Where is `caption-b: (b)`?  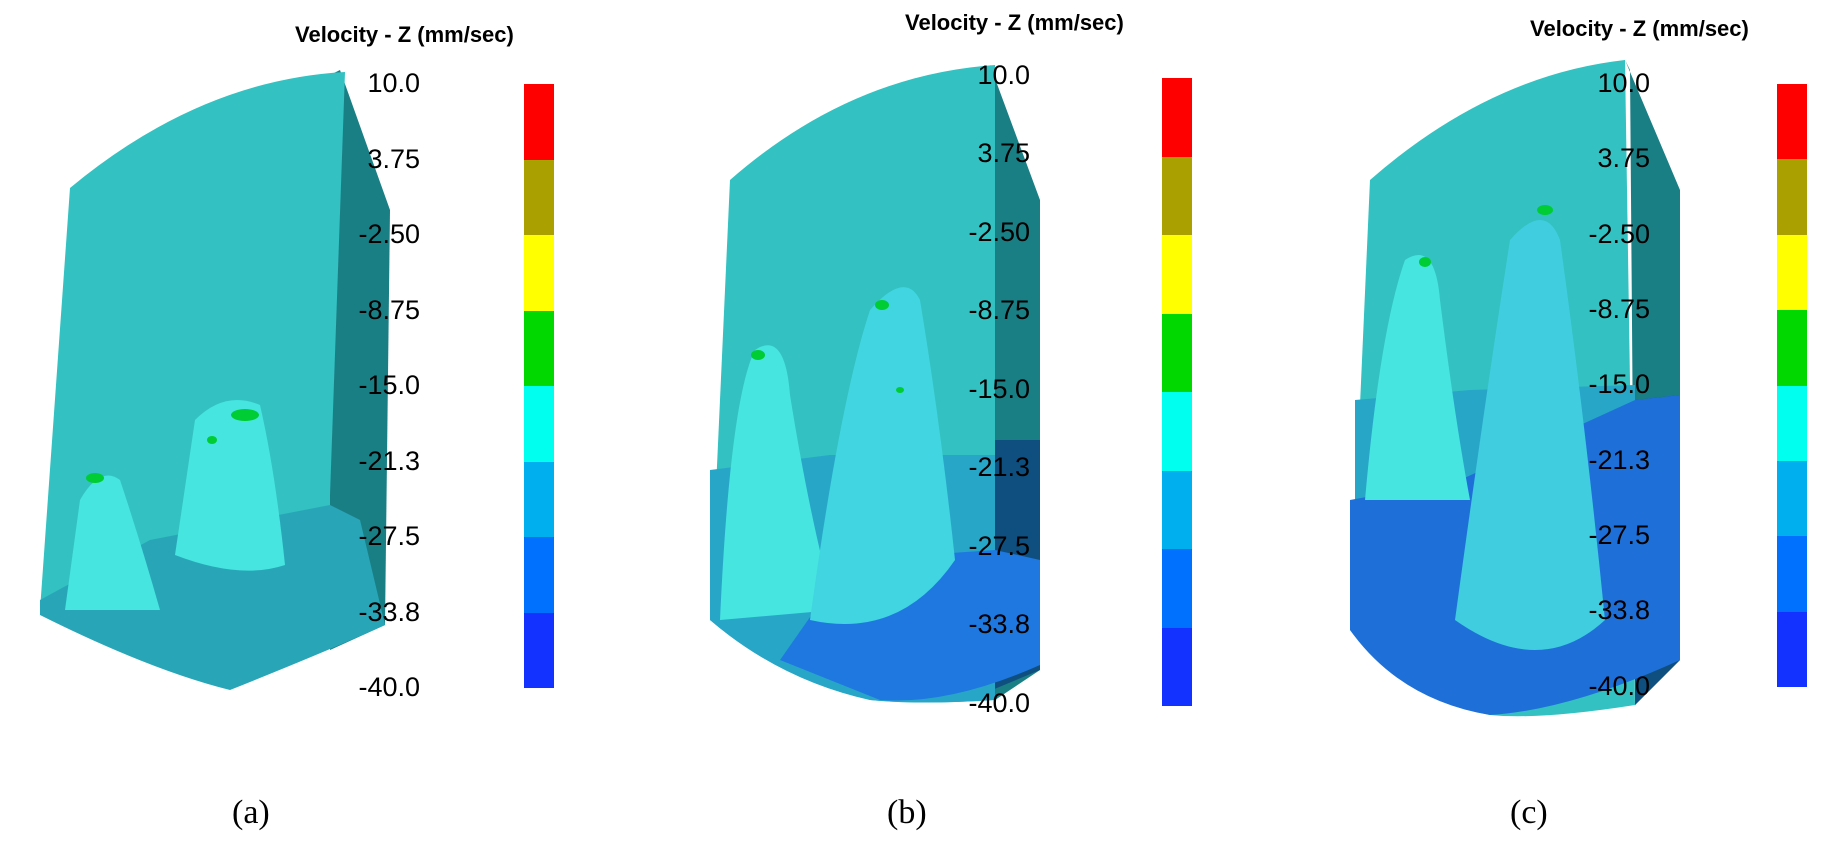
caption-b: (b) is located at coordinates (907, 812).